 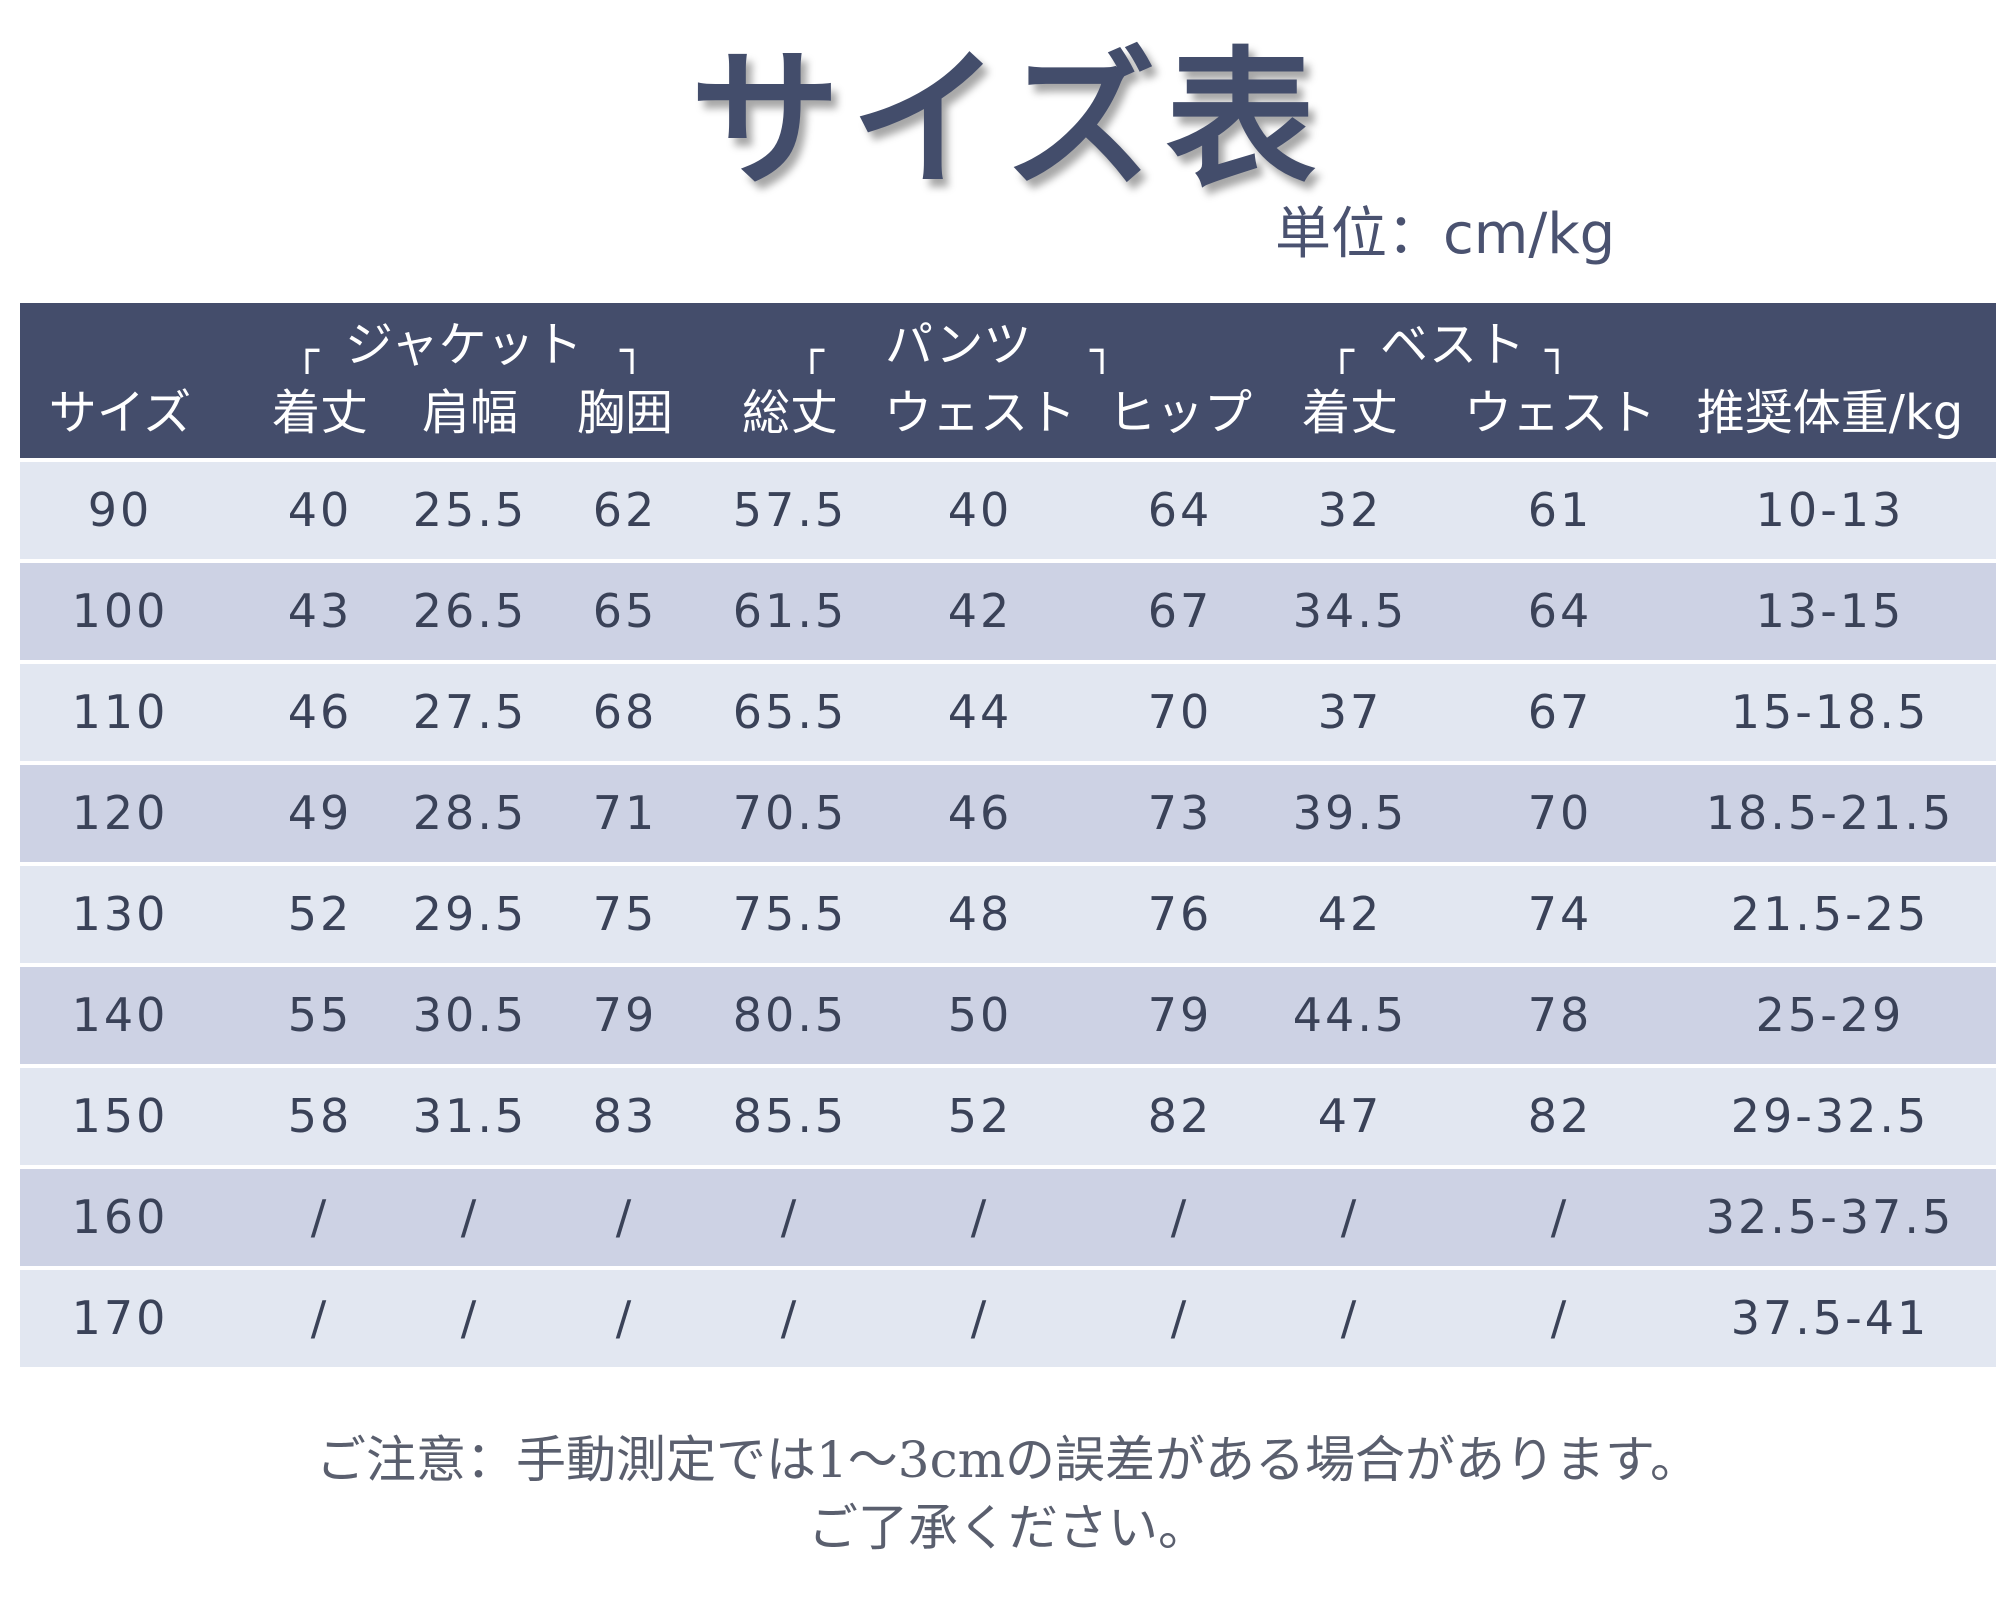 What do you see at coordinates (1452, 345) in the screenshot?
I see `group-vest: ベスト` at bounding box center [1452, 345].